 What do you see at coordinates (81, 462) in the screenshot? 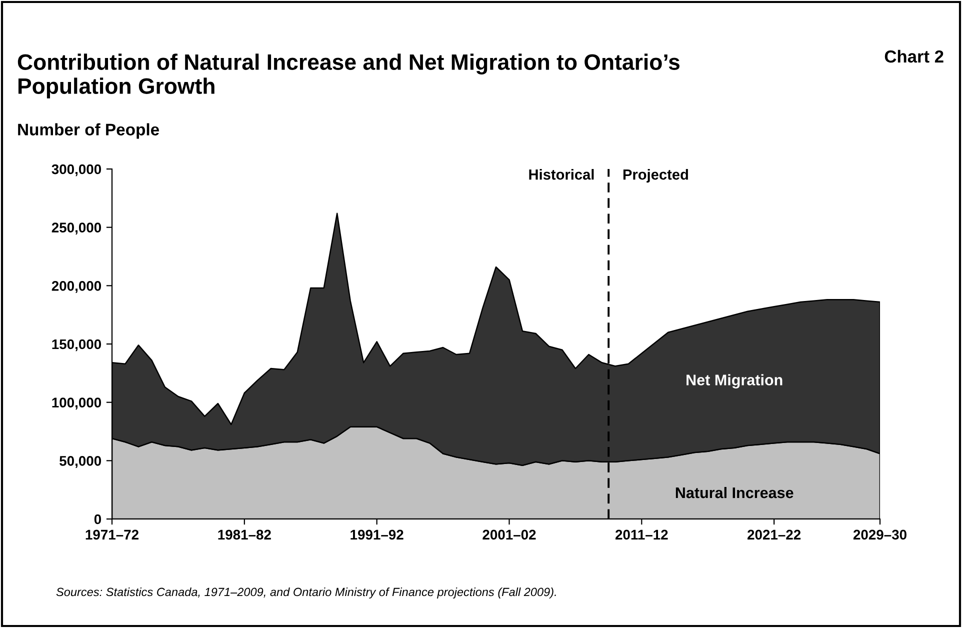
I see `y-tick-label: 50,000` at bounding box center [81, 462].